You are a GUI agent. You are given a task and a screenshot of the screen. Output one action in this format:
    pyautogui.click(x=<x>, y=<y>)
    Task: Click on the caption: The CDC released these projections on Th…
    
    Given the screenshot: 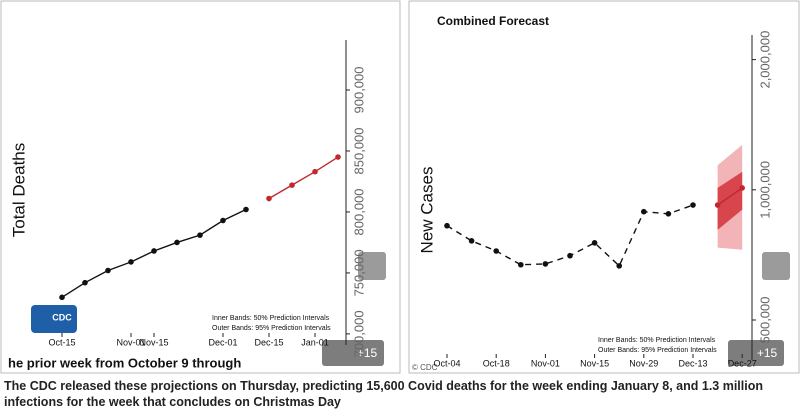 What is the action you would take?
    pyautogui.click(x=383, y=394)
    